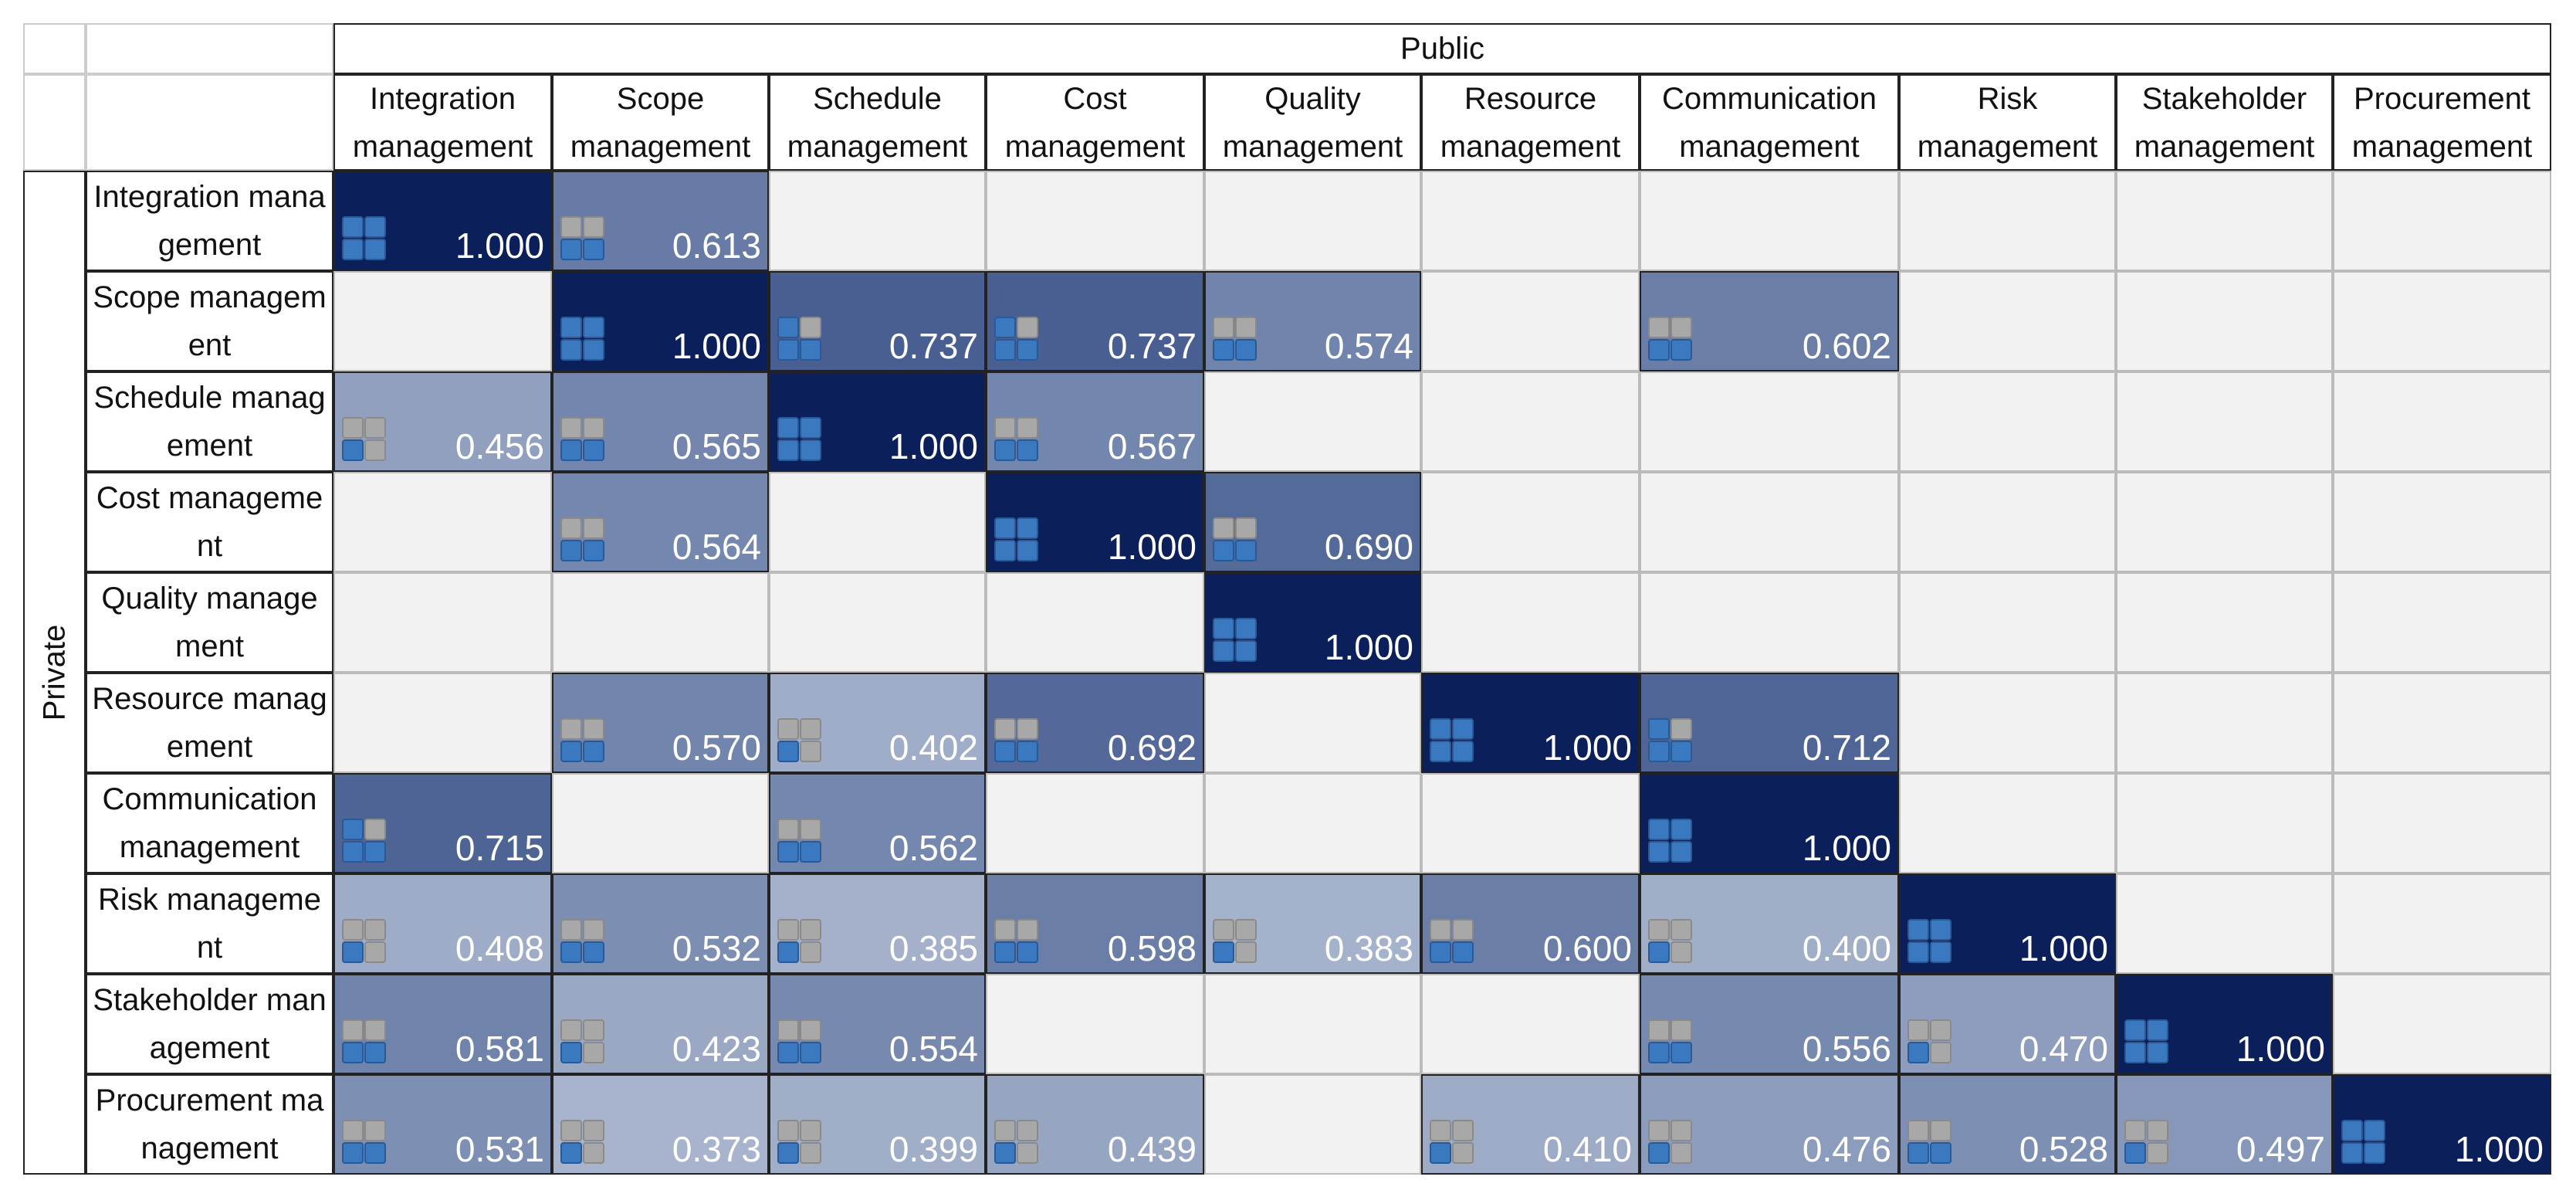 The image size is (2576, 1197). I want to click on cell-value: 0.613, so click(716, 245).